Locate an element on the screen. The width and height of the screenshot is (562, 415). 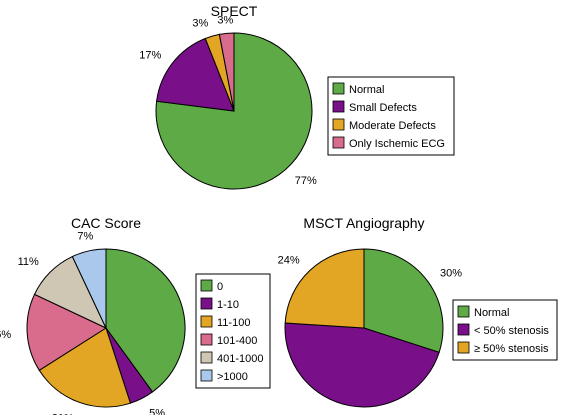
legend-swatch-gt1000 is located at coordinates (206, 375).